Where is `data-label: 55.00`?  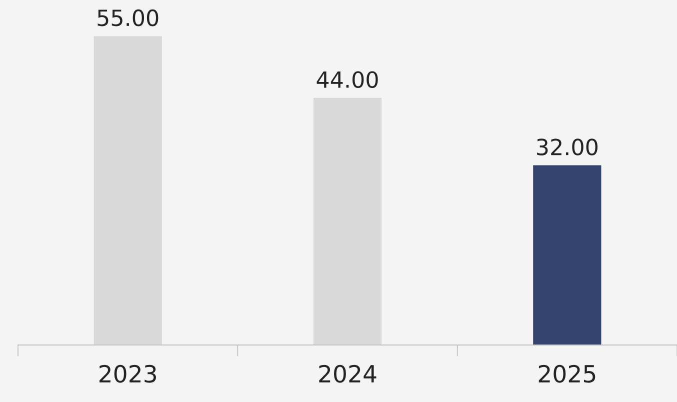
data-label: 55.00 is located at coordinates (128, 17).